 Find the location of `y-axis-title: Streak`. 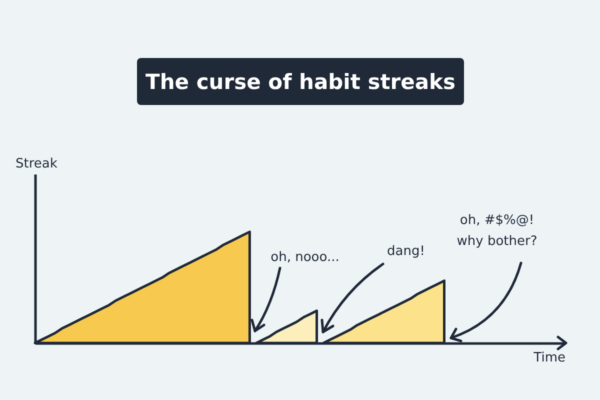

y-axis-title: Streak is located at coordinates (37, 164).